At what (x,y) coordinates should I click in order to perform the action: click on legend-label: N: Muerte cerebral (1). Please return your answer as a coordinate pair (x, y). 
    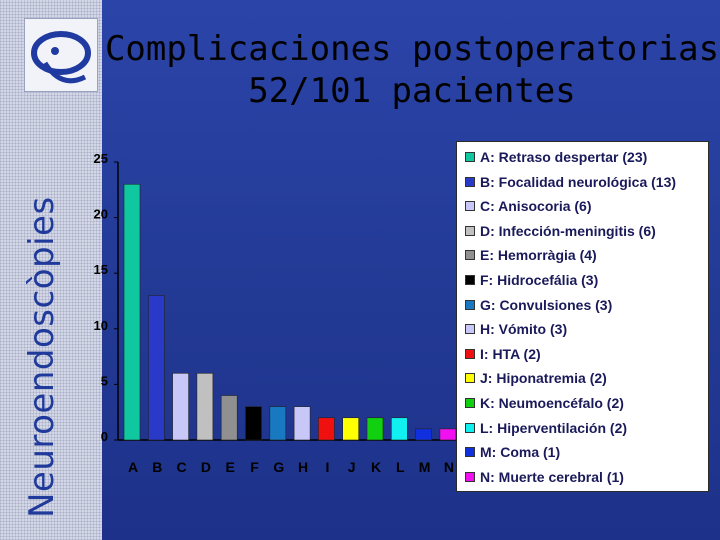
    Looking at the image, I should click on (552, 476).